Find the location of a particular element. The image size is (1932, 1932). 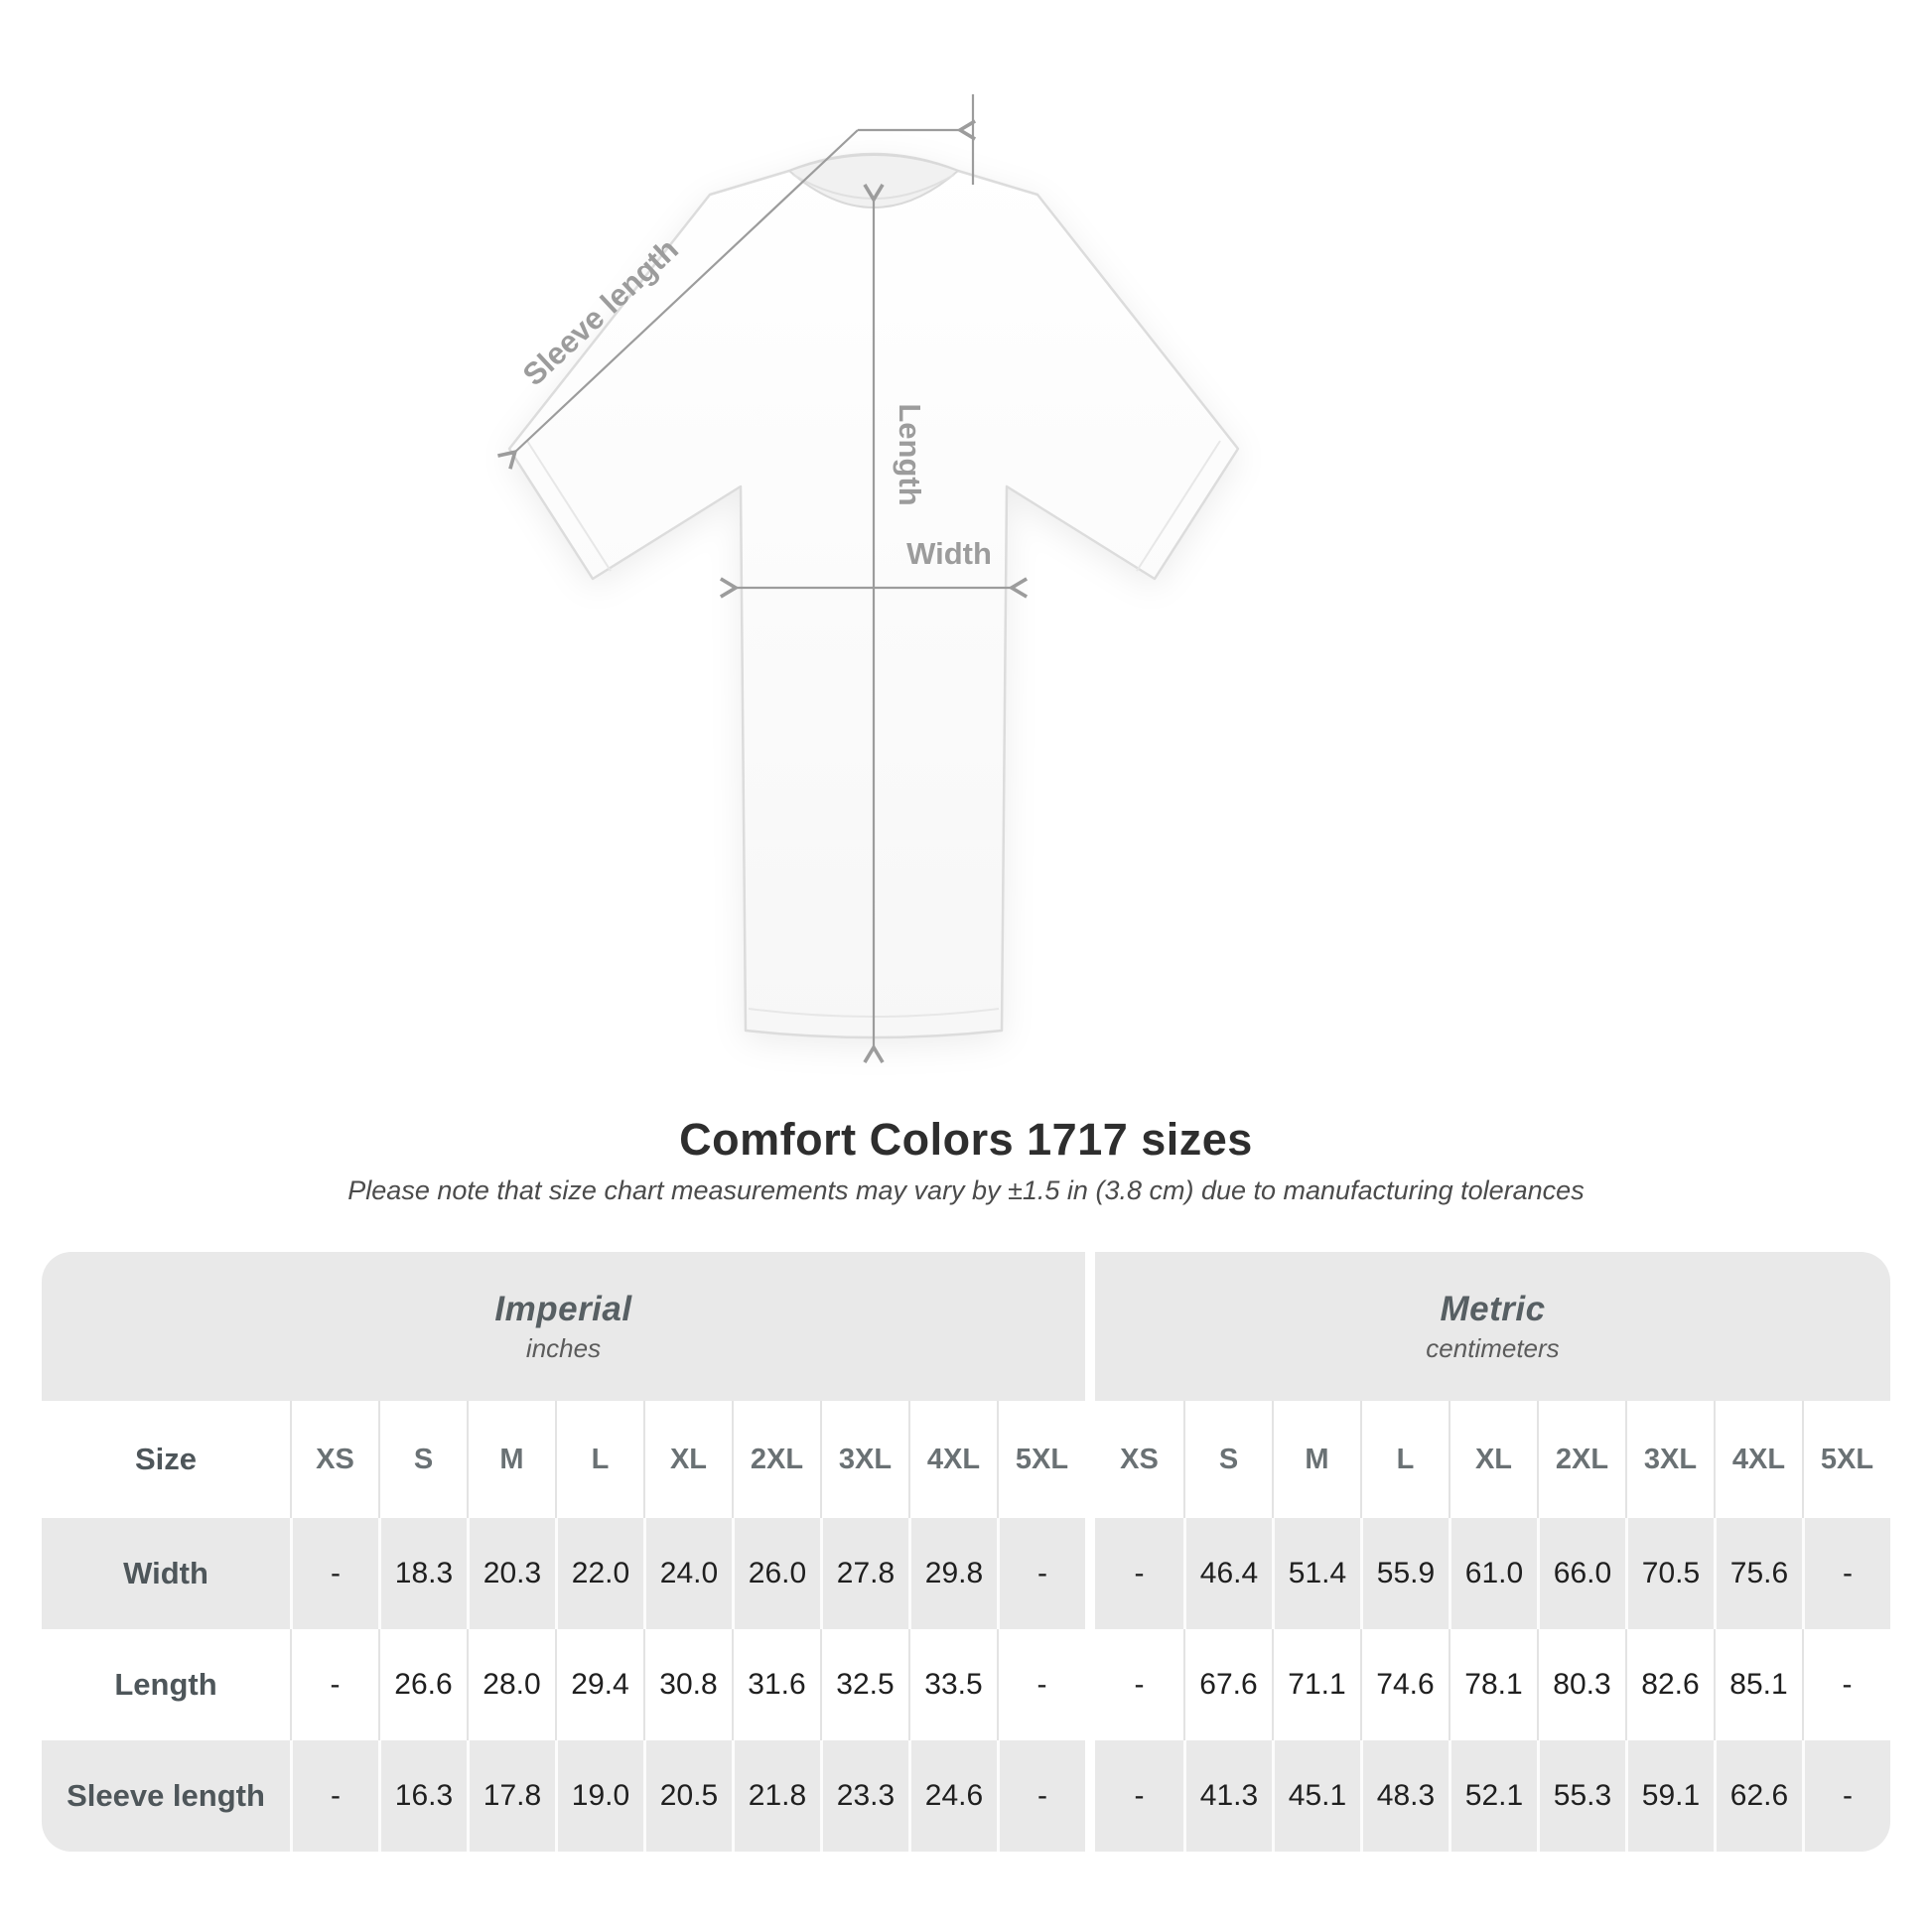

table-row: Length -26.6 28.0 29.4 30.8 31.6 32.5 33.5- is located at coordinates (564, 1685).